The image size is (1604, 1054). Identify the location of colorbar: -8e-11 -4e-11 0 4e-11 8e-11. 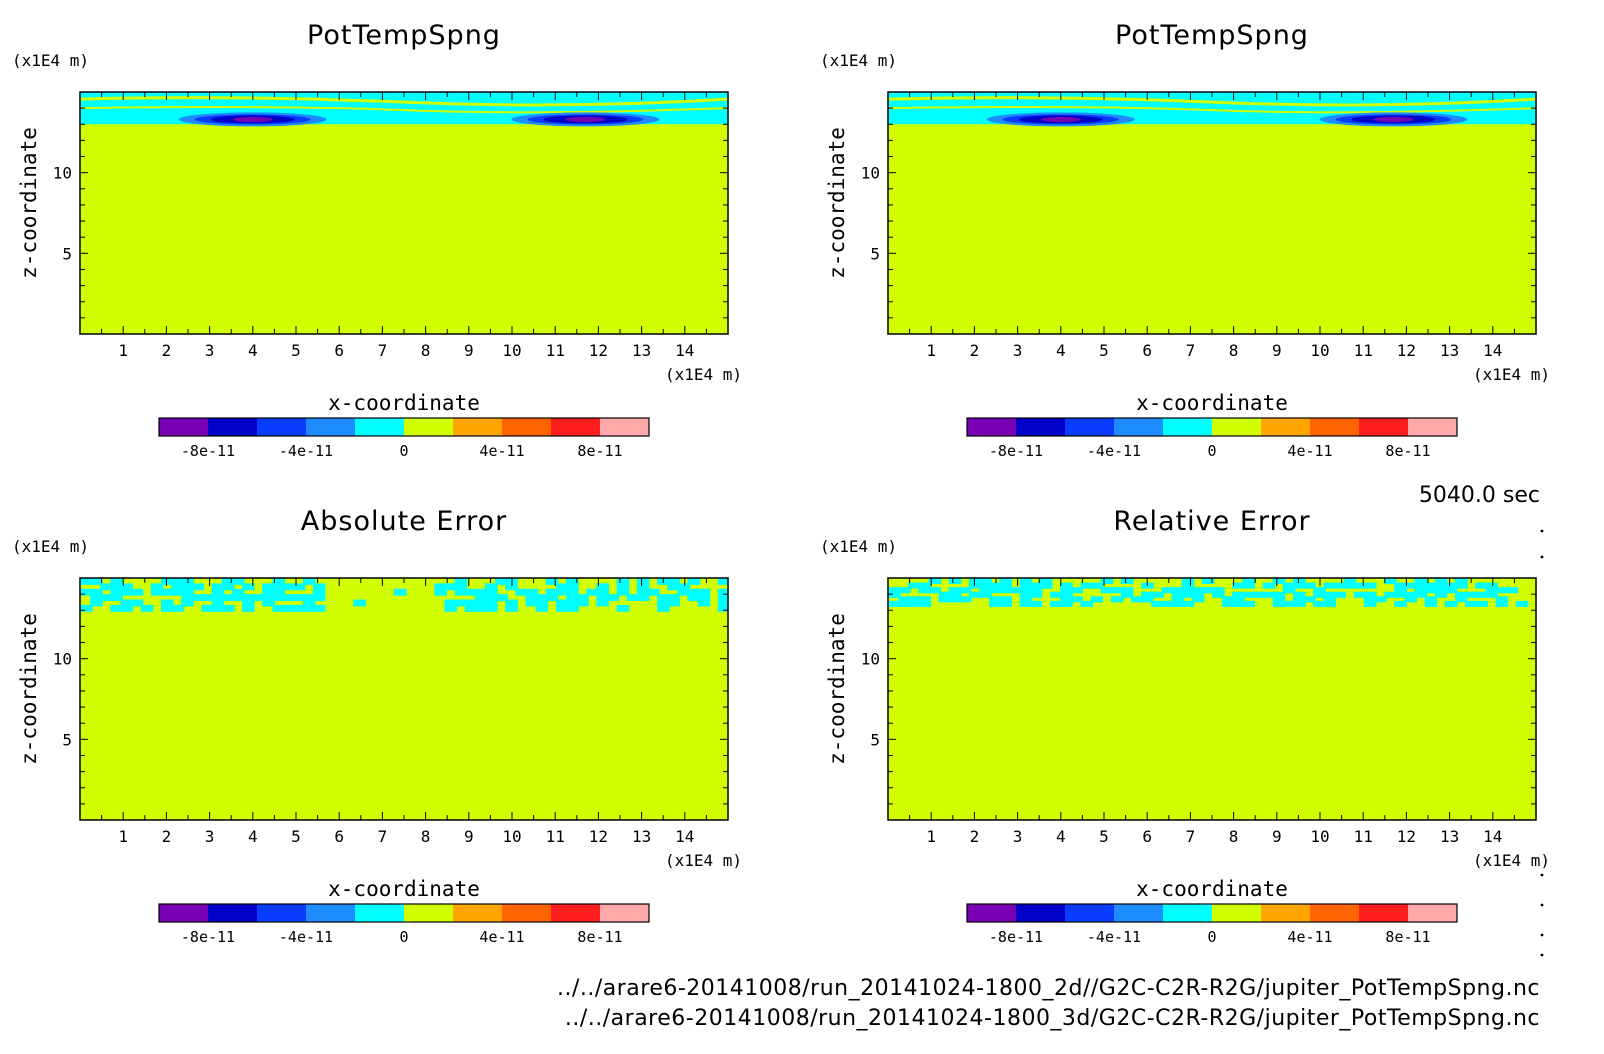
(1212, 924).